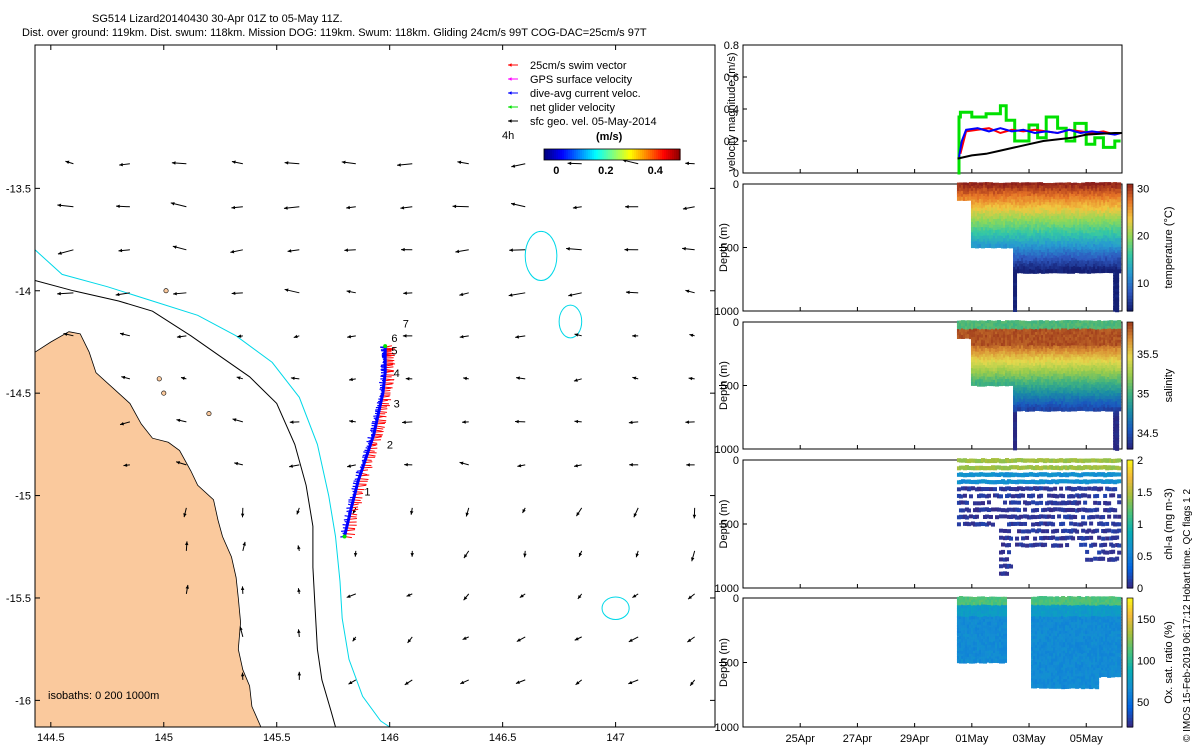 The image size is (1200, 750). I want to click on velocity-y-tick-3: 0.6, so click(731, 78).